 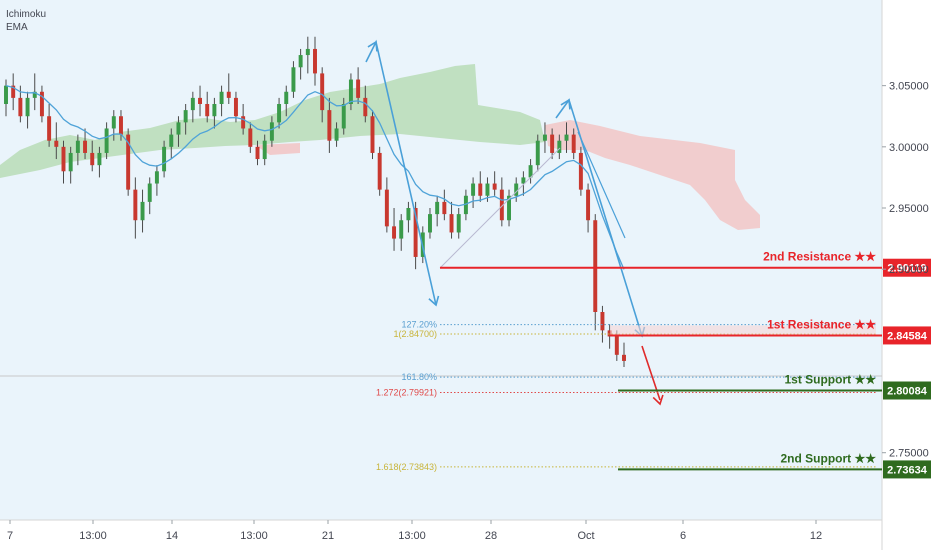 I want to click on level-1: 2nd Resistance ★★ 2.90119, so click(x=685, y=263).